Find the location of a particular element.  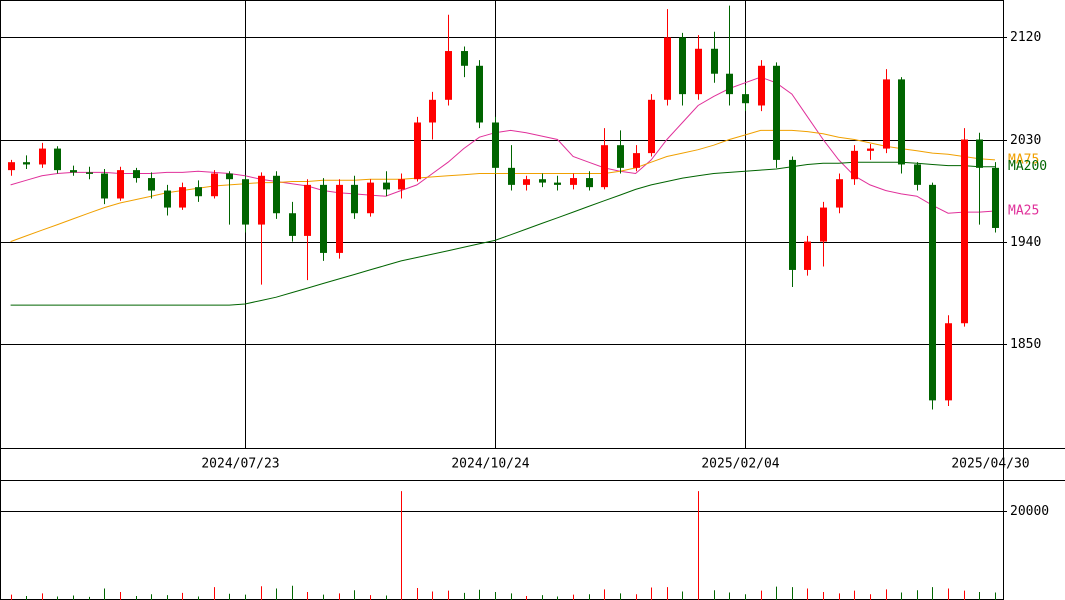

y-tick-label: 1940 is located at coordinates (1025, 242).